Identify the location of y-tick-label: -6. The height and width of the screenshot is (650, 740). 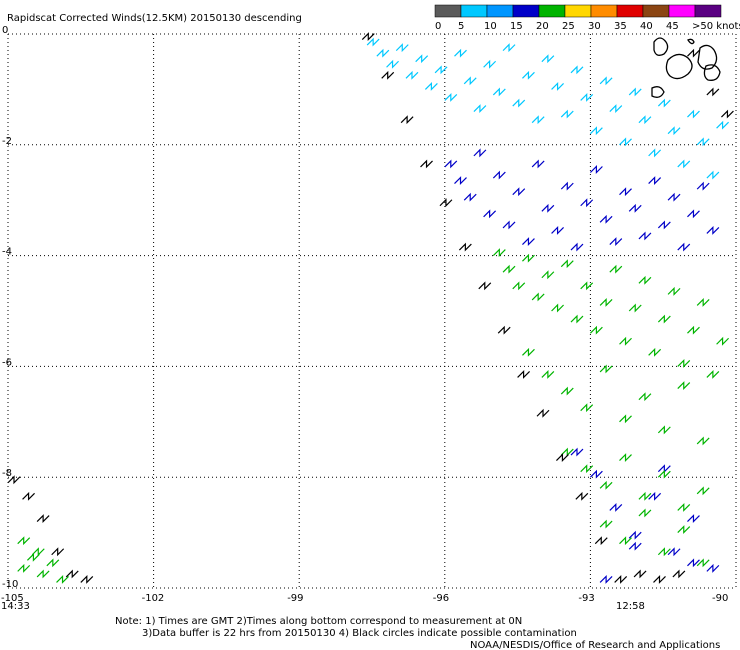
(7, 362).